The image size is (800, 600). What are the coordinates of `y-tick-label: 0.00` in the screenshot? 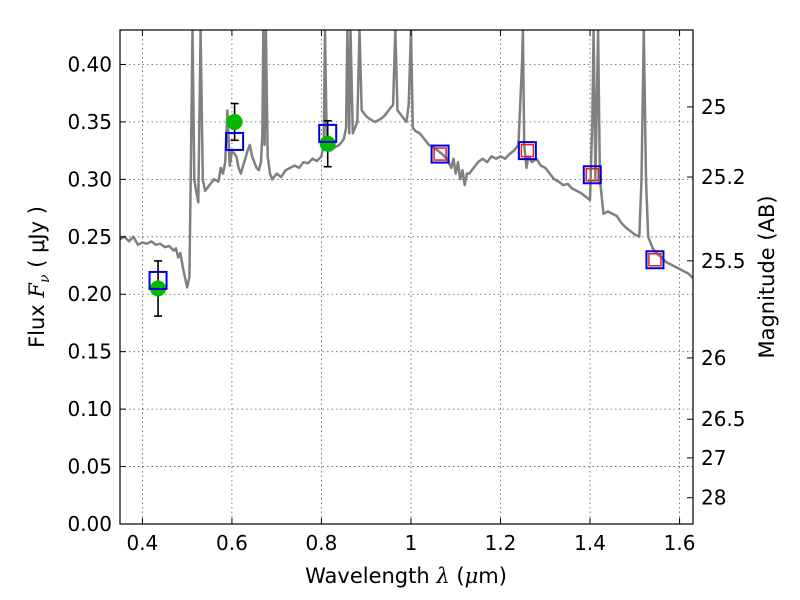 It's located at (89, 524).